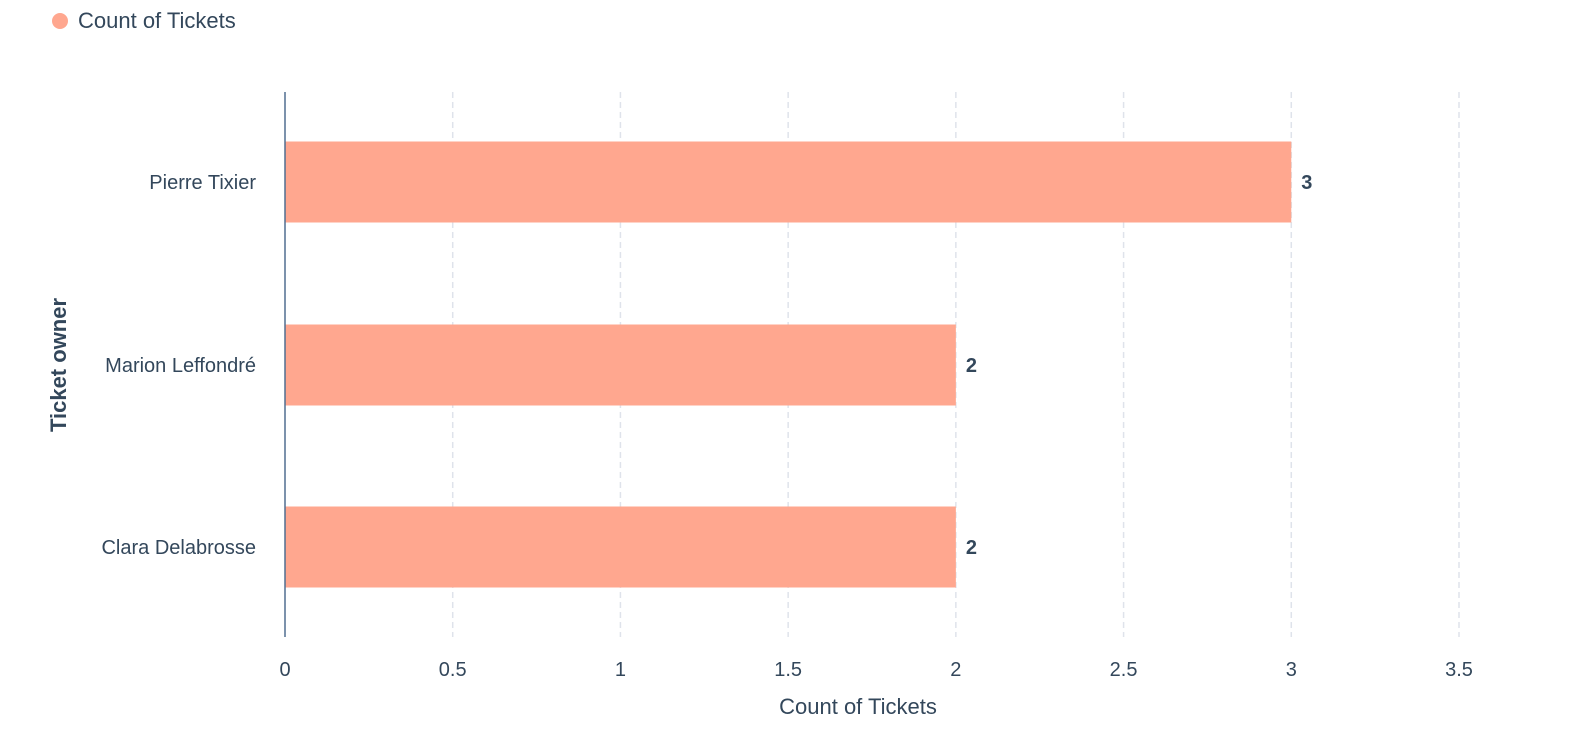 This screenshot has height=754, width=1590. I want to click on x-tick-label-5: 2.5, so click(1124, 670).